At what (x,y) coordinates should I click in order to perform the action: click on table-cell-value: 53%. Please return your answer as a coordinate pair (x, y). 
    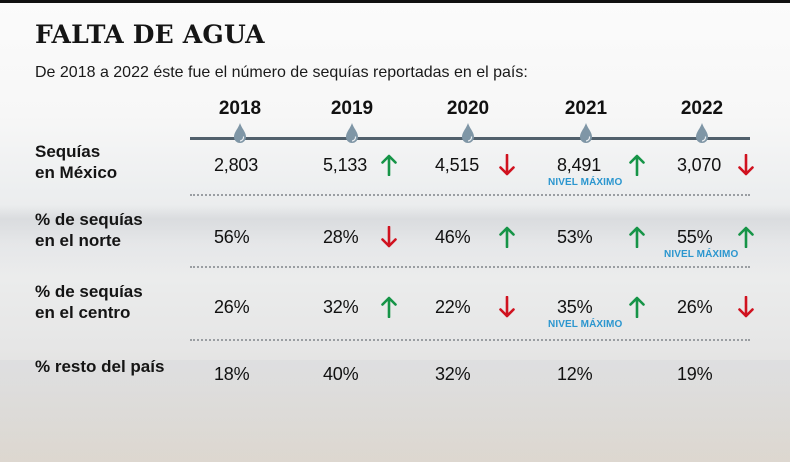
    Looking at the image, I should click on (575, 237).